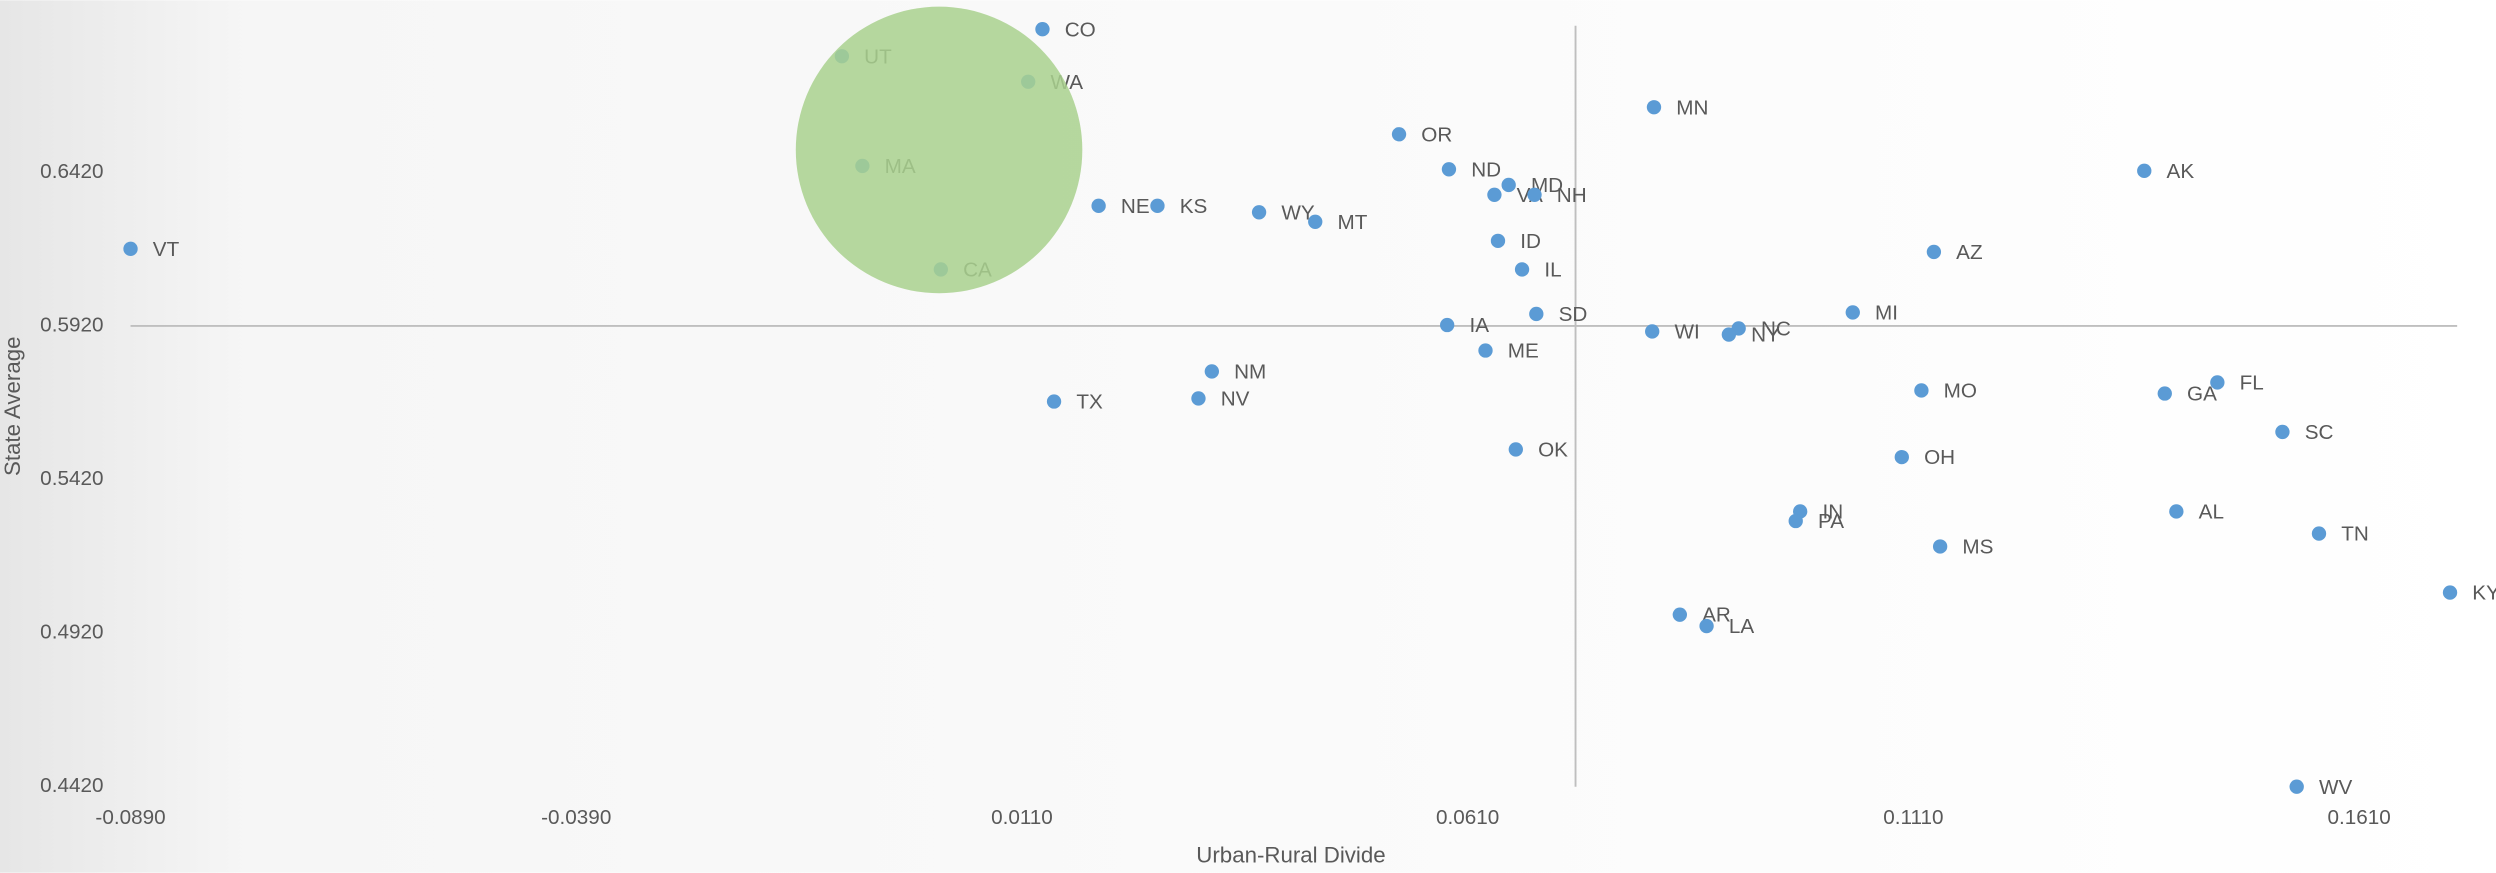 The width and height of the screenshot is (2496, 873). What do you see at coordinates (1436, 134) in the screenshot?
I see `point-label: OR` at bounding box center [1436, 134].